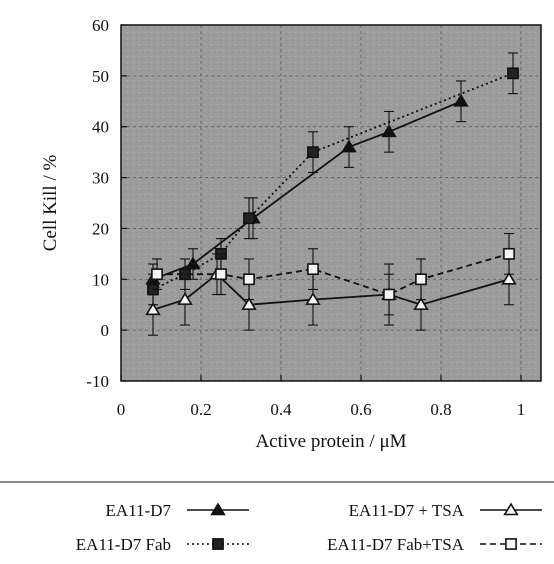 This screenshot has width=554, height=564. What do you see at coordinates (360, 409) in the screenshot?
I see `x-tick-label: 0.6` at bounding box center [360, 409].